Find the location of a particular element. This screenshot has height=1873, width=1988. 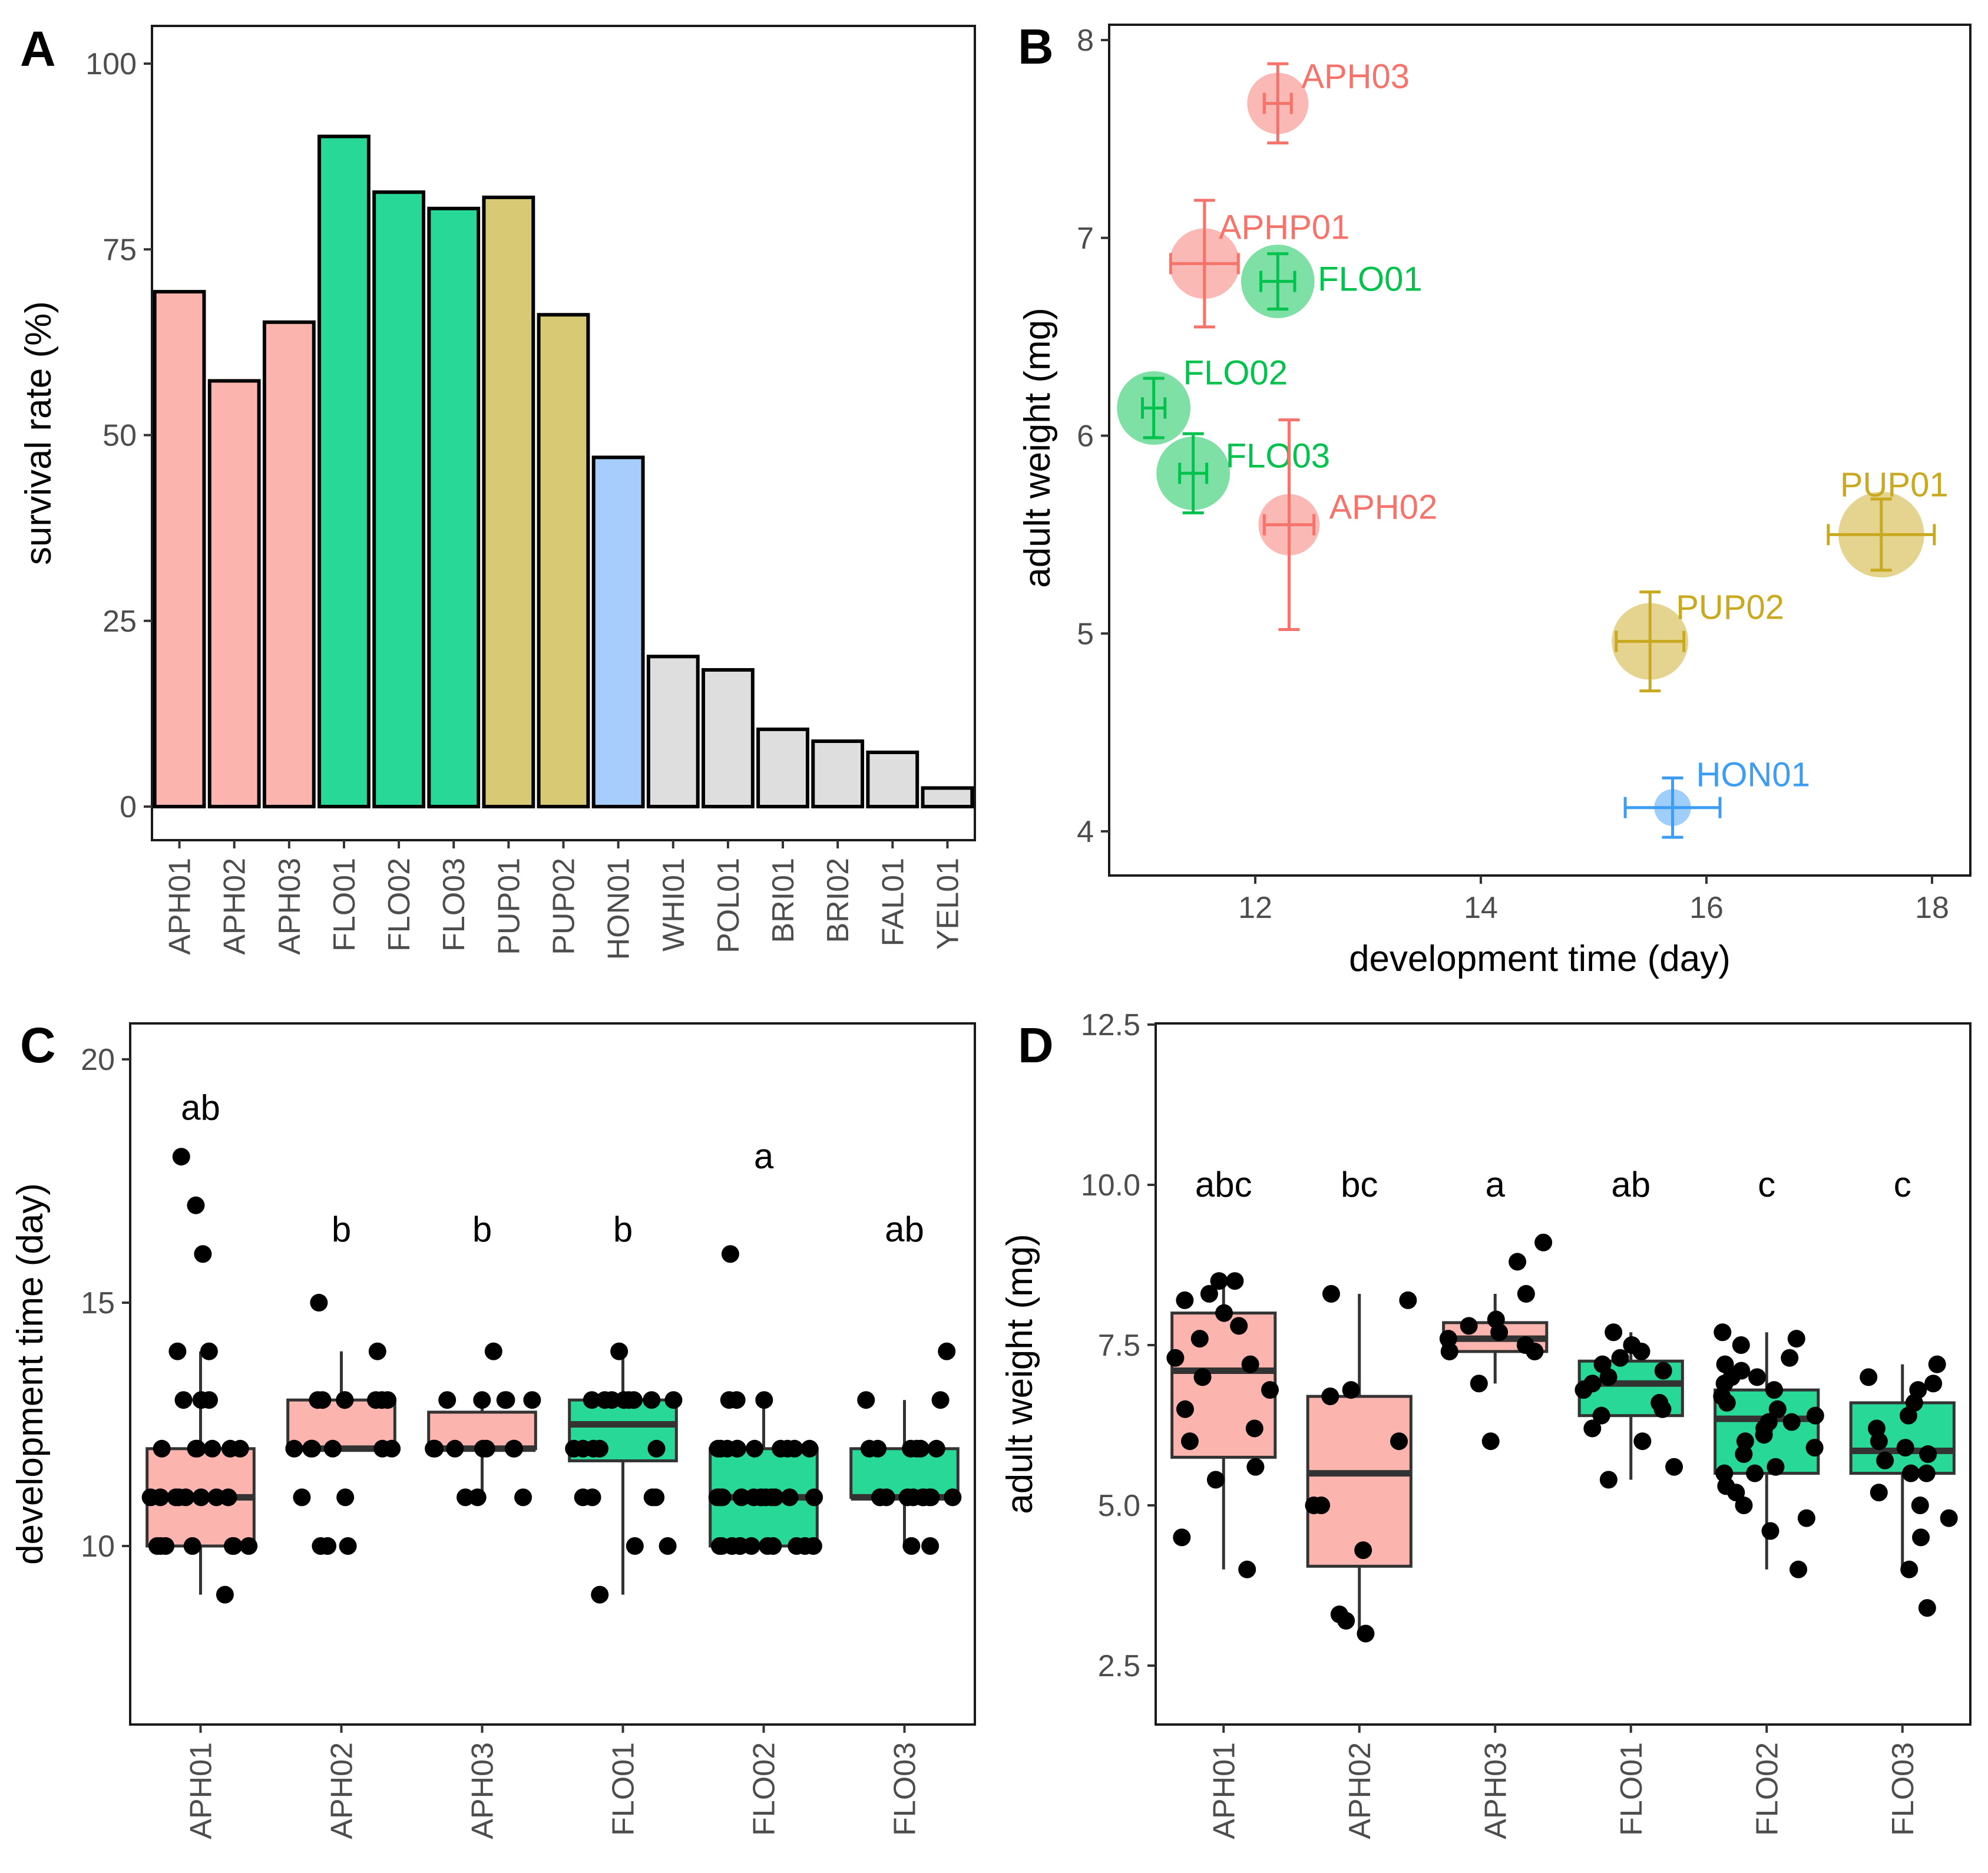

box-aph02: b is located at coordinates (343, 1383).